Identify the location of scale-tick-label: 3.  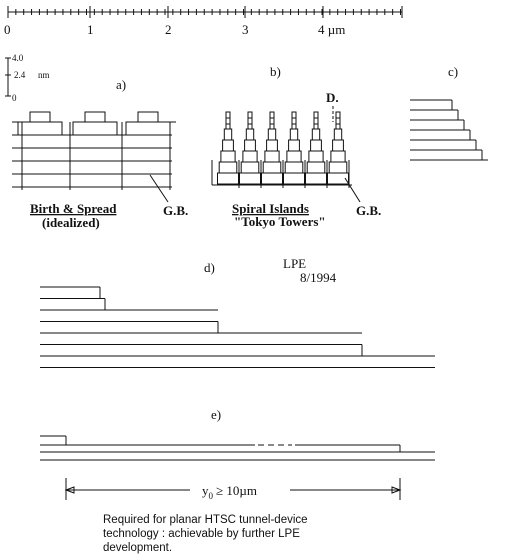
(245, 29).